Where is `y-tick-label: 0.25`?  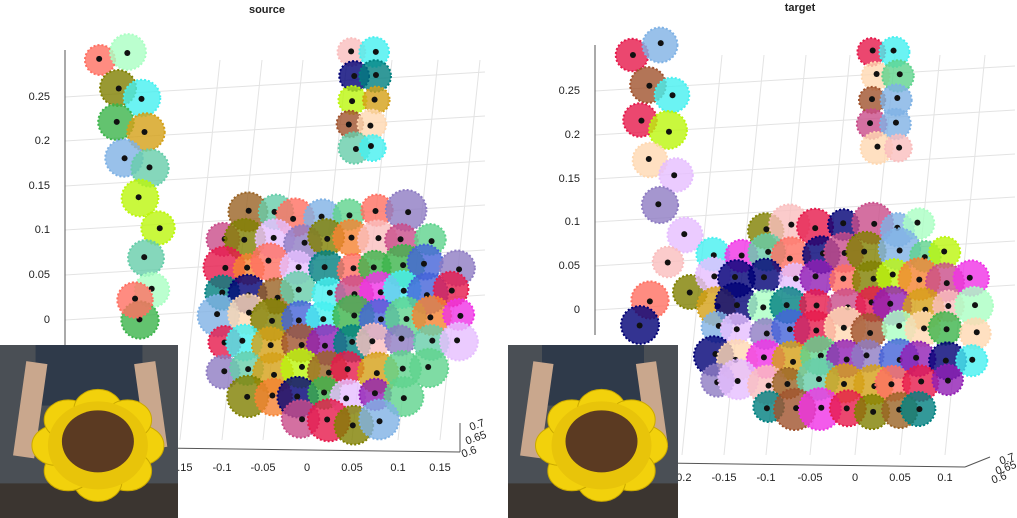 y-tick-label: 0.25 is located at coordinates (569, 91).